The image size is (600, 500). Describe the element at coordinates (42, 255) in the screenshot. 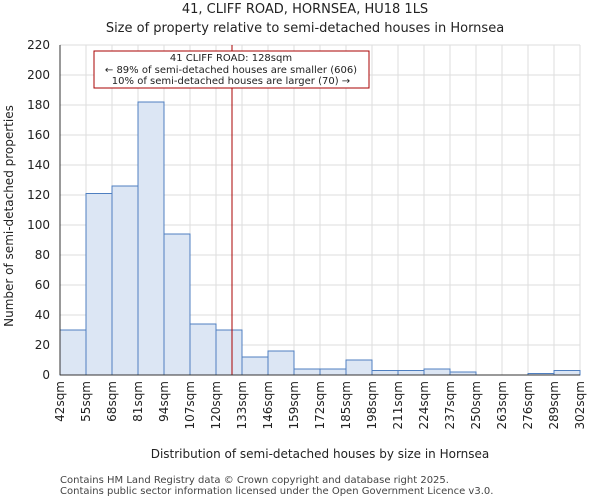

I see `y-tick-label: 80` at that location.